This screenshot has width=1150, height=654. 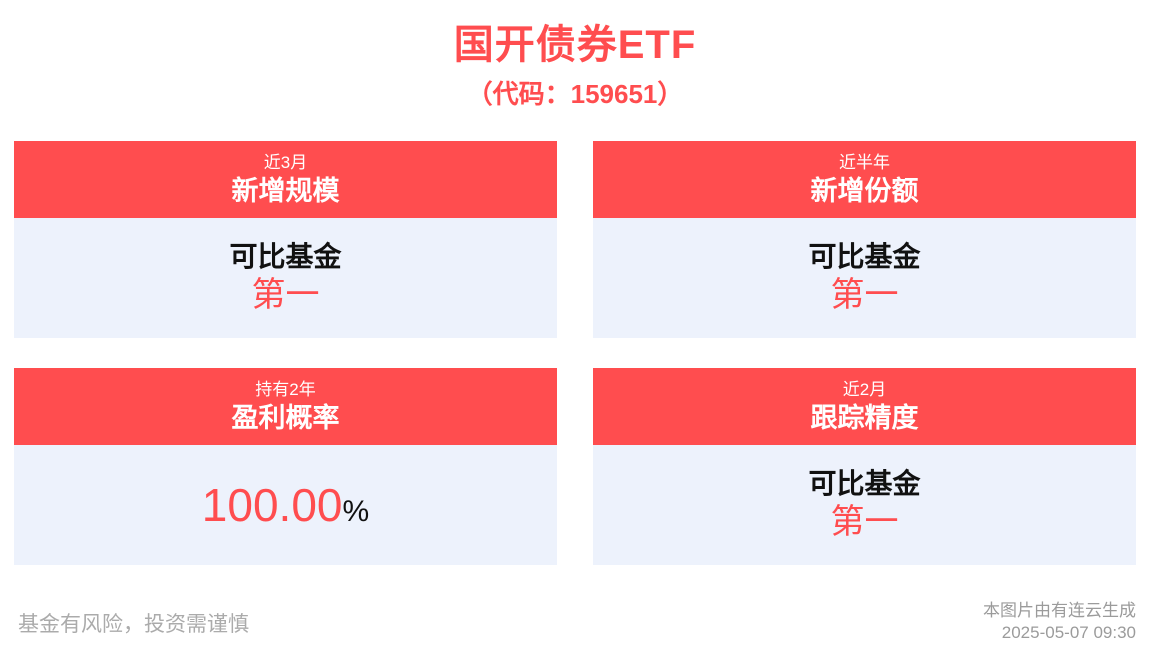 I want to click on card-recent-2m-tracking-accuracy: 近2月 跟踪精度 可比基金 第一, so click(x=864, y=466).